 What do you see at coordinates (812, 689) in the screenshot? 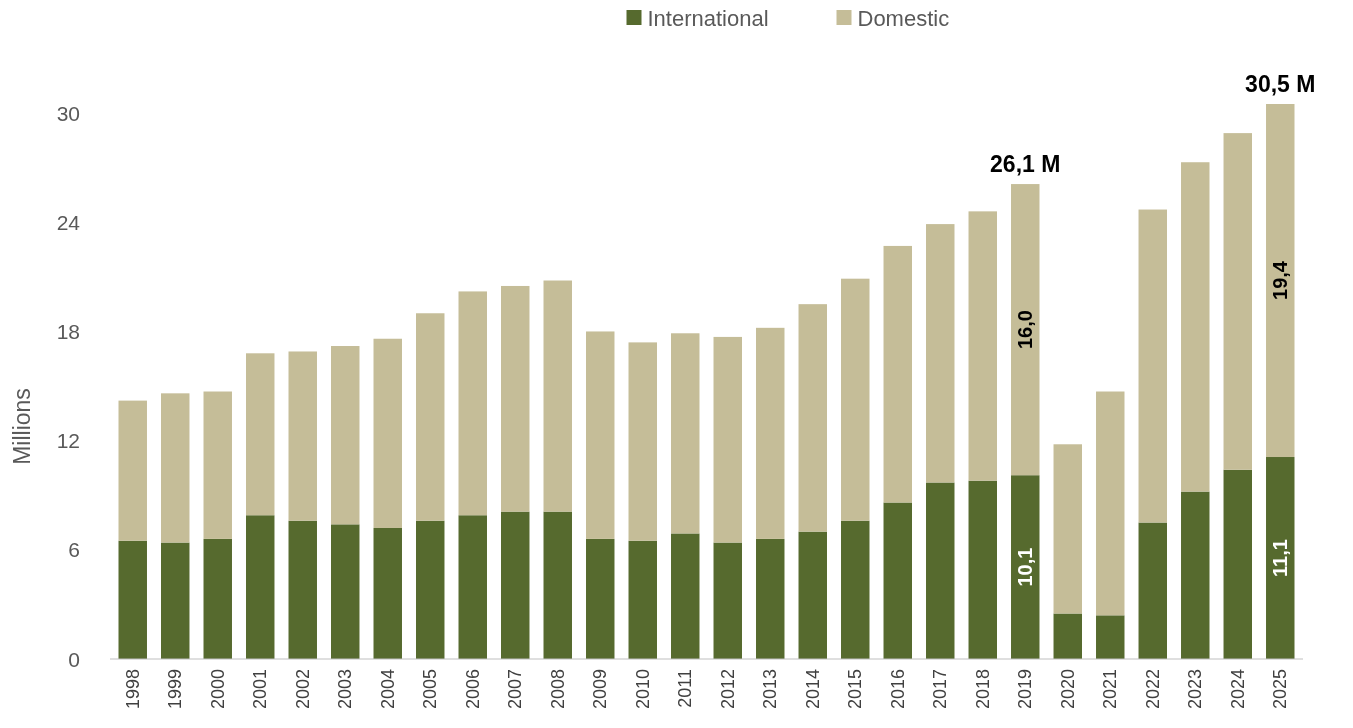
I see `x-tick-label: 2014` at bounding box center [812, 689].